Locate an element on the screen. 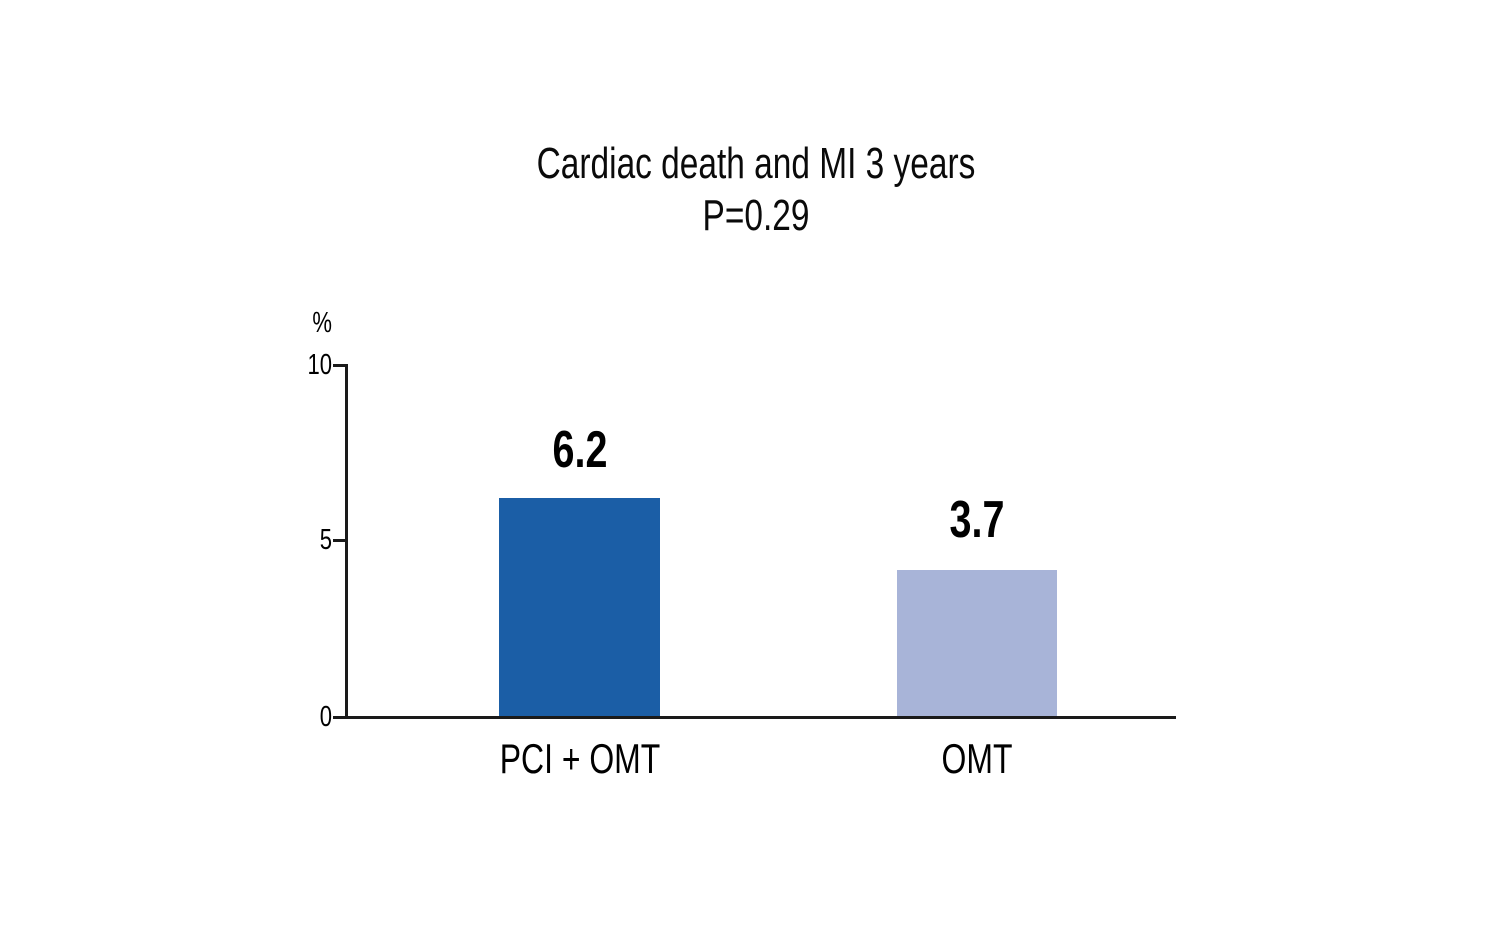 This screenshot has height=945, width=1512. y-tick-label-0: 0 is located at coordinates (325, 717).